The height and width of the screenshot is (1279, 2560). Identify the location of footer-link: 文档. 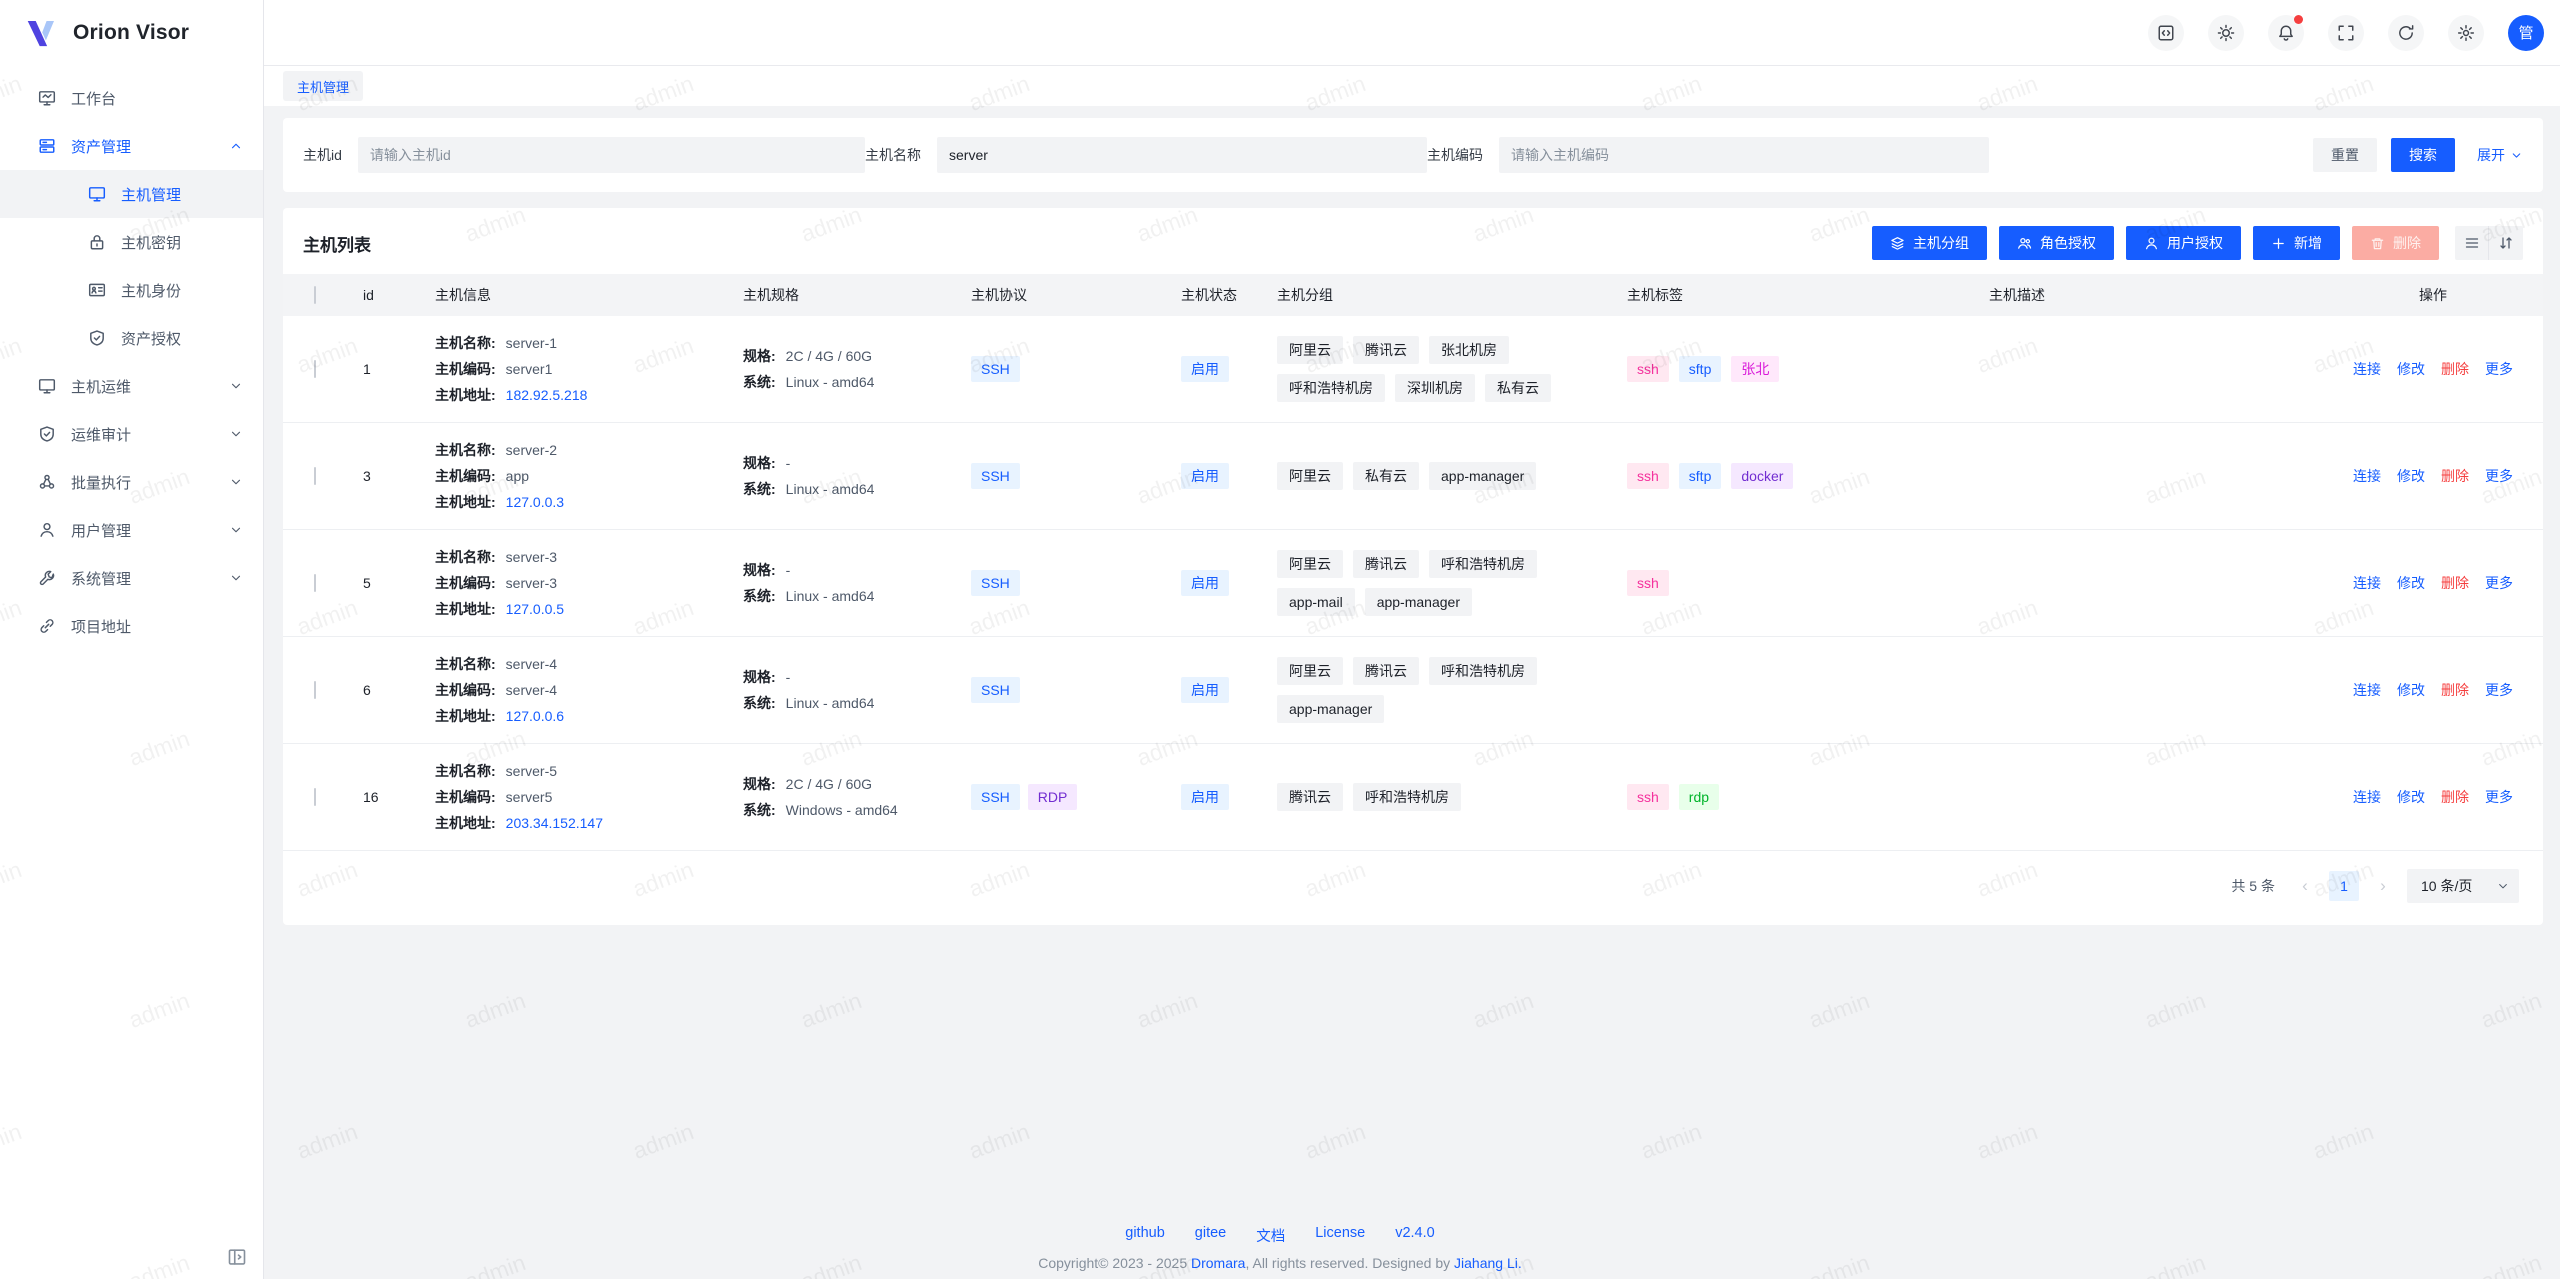
(1271, 1237).